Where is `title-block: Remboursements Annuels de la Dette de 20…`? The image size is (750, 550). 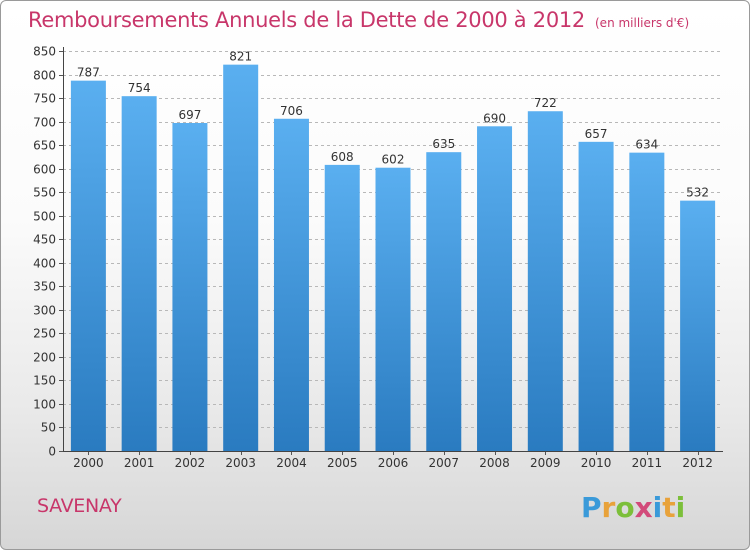 title-block: Remboursements Annuels de la Dette de 20… is located at coordinates (358, 20).